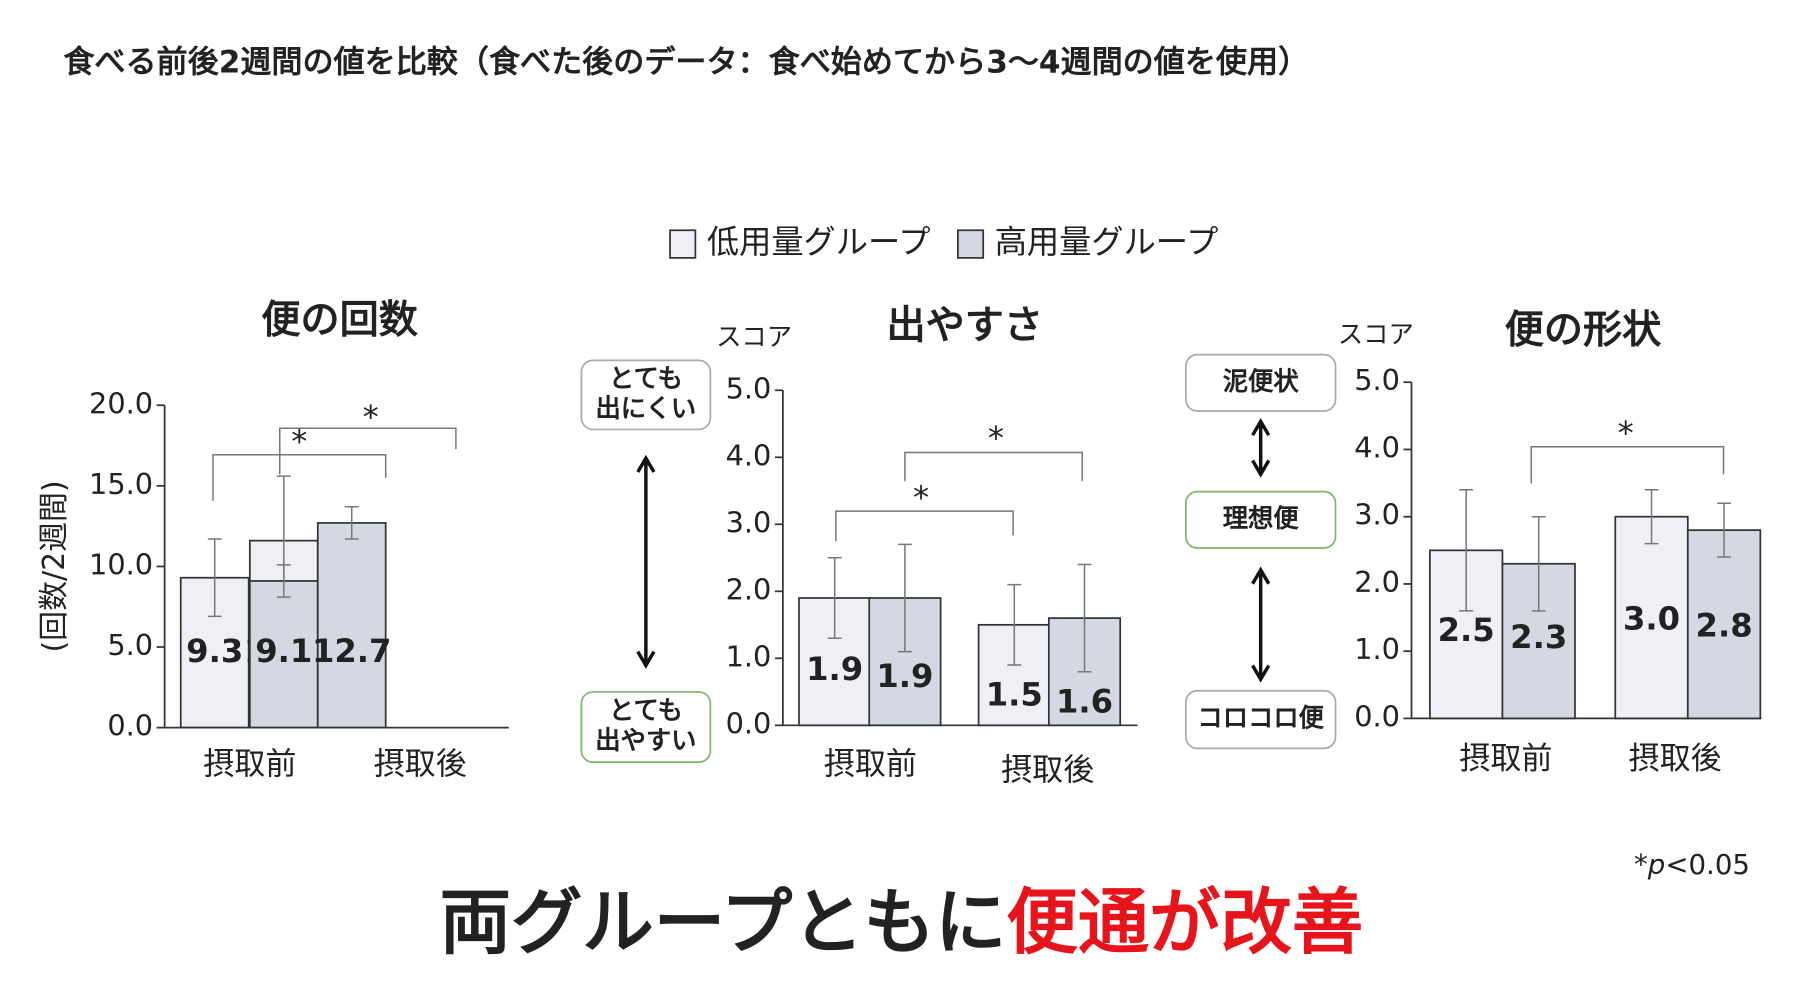  Describe the element at coordinates (121, 403) in the screenshot. I see `y-tick-label: 20.0` at that location.